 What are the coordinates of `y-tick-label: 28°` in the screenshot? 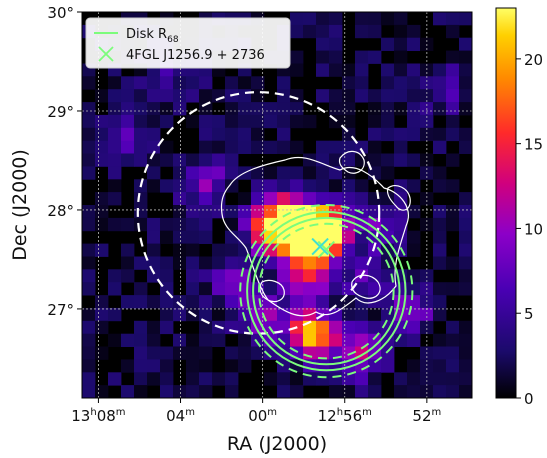 It's located at (60, 211).